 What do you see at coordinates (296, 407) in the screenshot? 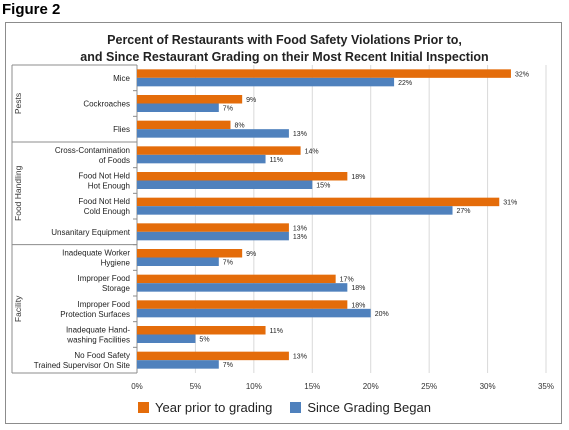
I see `legend-swatch-since-grading` at bounding box center [296, 407].